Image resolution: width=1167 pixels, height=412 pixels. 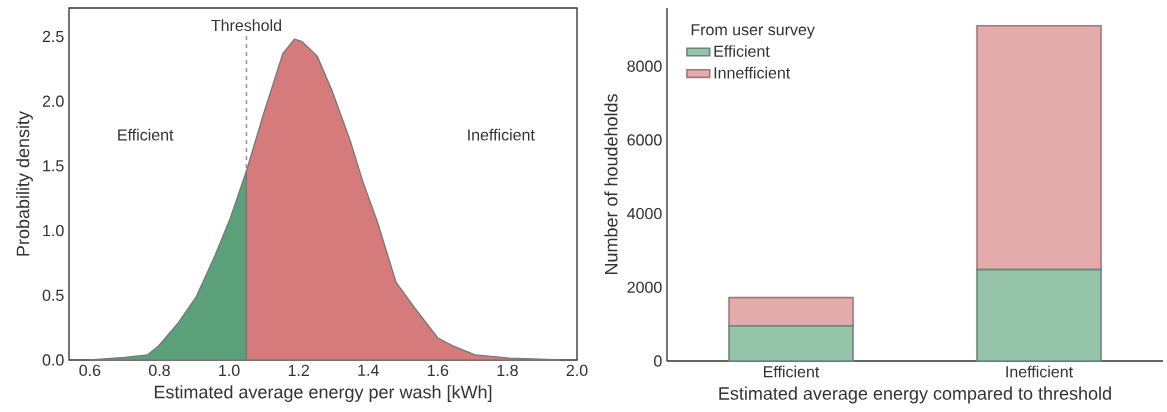 What do you see at coordinates (53, 295) in the screenshot?
I see `y-tick-label: 0.5` at bounding box center [53, 295].